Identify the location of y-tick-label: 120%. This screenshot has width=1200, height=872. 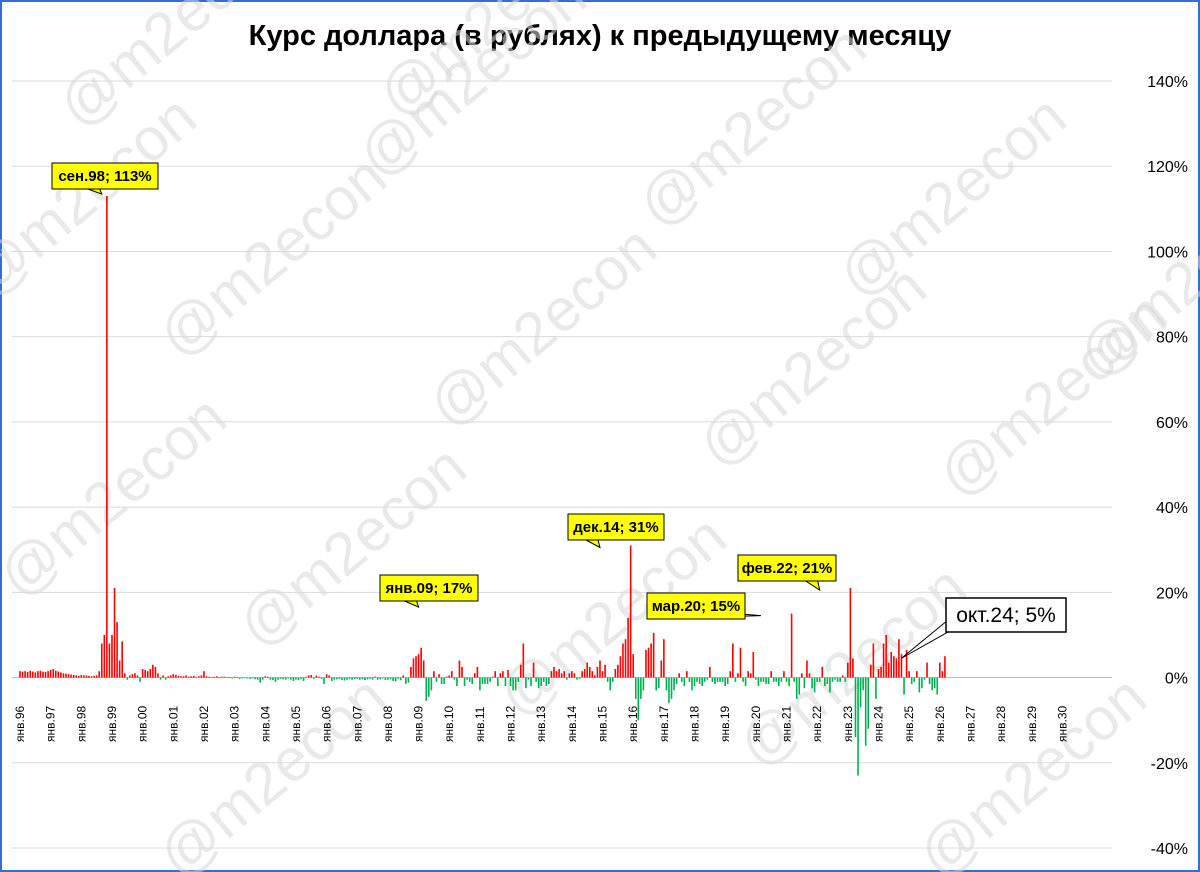
(1167, 167).